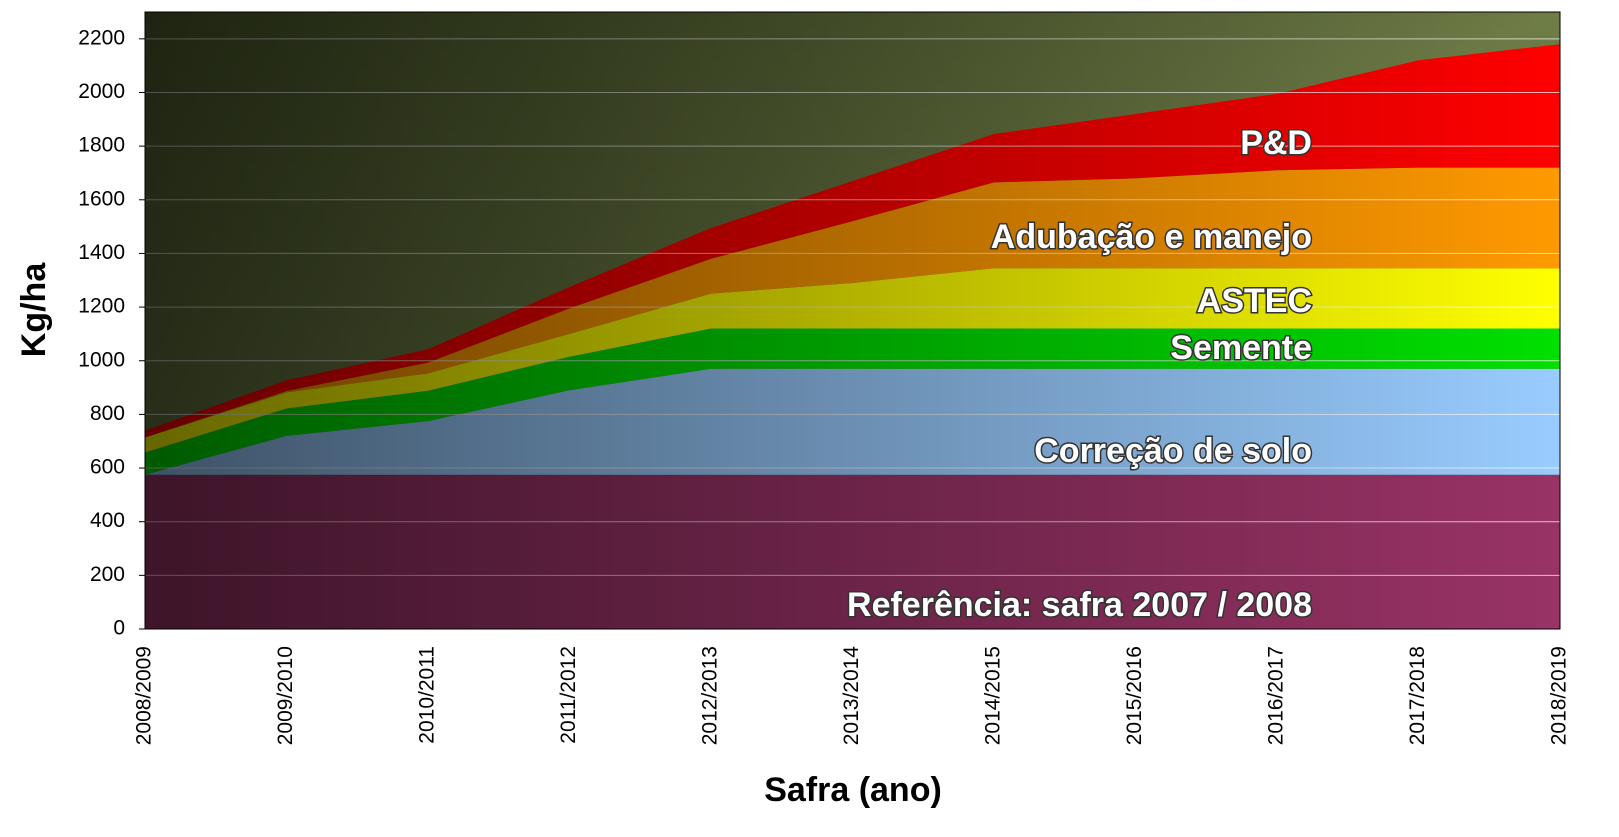 This screenshot has height=837, width=1619. I want to click on y-tick-label: 1800, so click(101, 145).